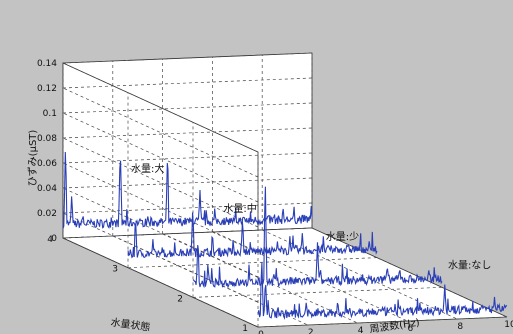  Describe the element at coordinates (361, 330) in the screenshot. I see `x-tick-label: 4` at that location.